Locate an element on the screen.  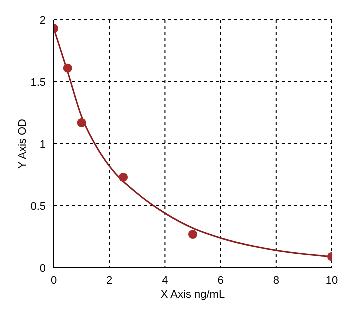
y-tick-label: 1.5 is located at coordinates (38, 82).